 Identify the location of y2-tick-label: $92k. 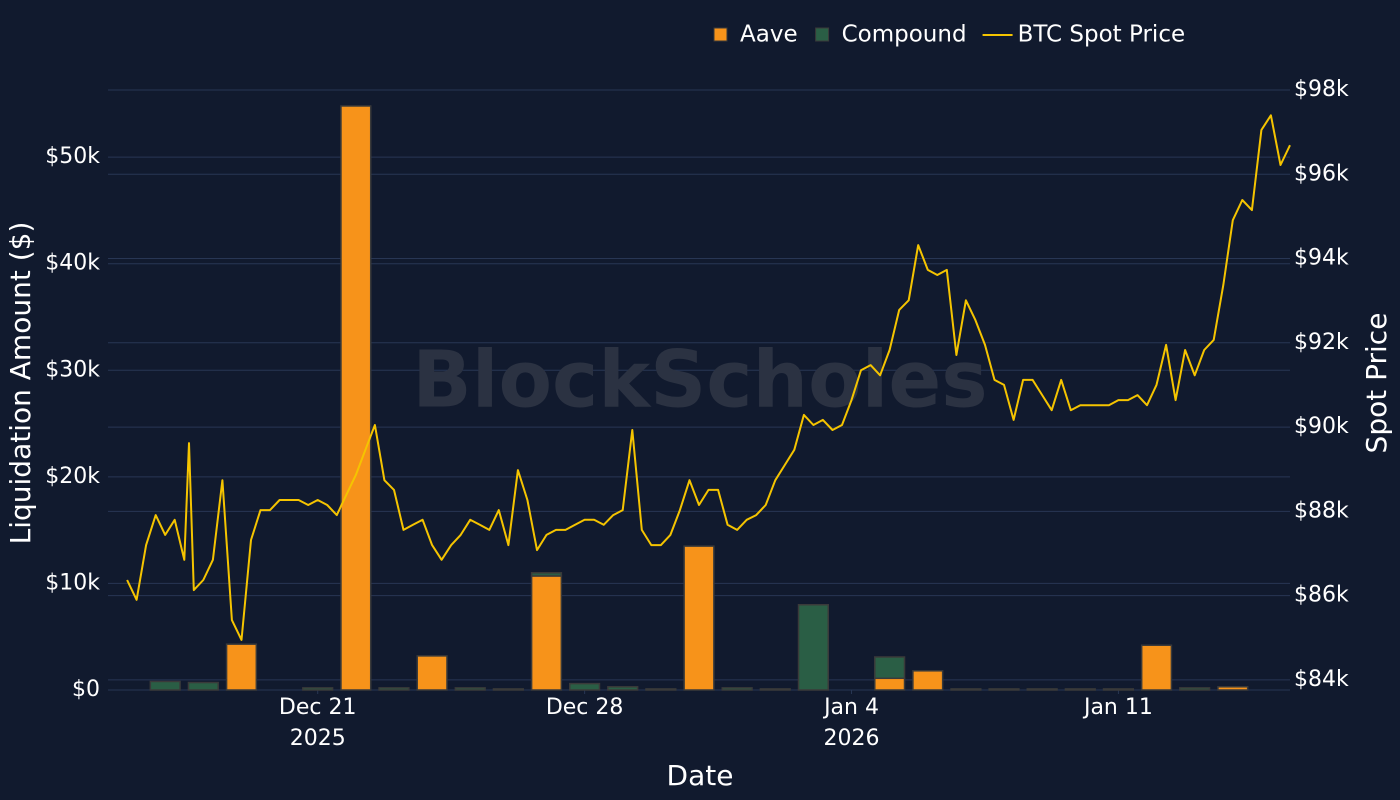
(1321, 342).